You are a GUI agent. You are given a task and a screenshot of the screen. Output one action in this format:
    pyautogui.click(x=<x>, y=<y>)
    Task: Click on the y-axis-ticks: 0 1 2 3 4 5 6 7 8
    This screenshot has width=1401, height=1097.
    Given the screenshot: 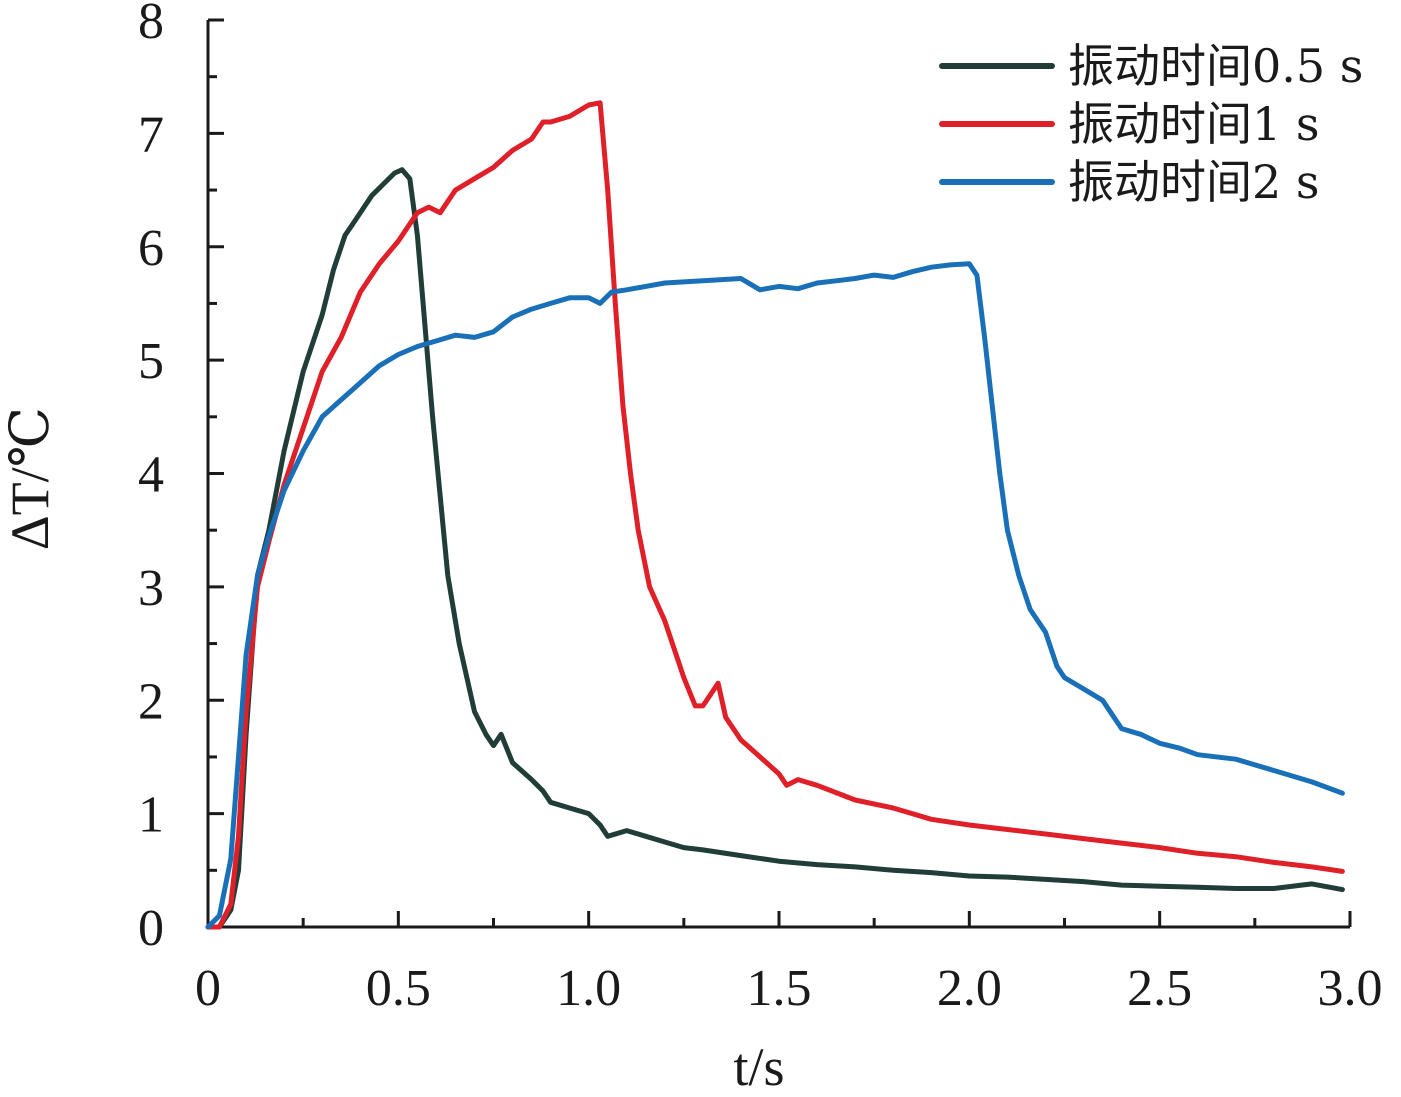 What is the action you would take?
    pyautogui.click(x=181, y=478)
    